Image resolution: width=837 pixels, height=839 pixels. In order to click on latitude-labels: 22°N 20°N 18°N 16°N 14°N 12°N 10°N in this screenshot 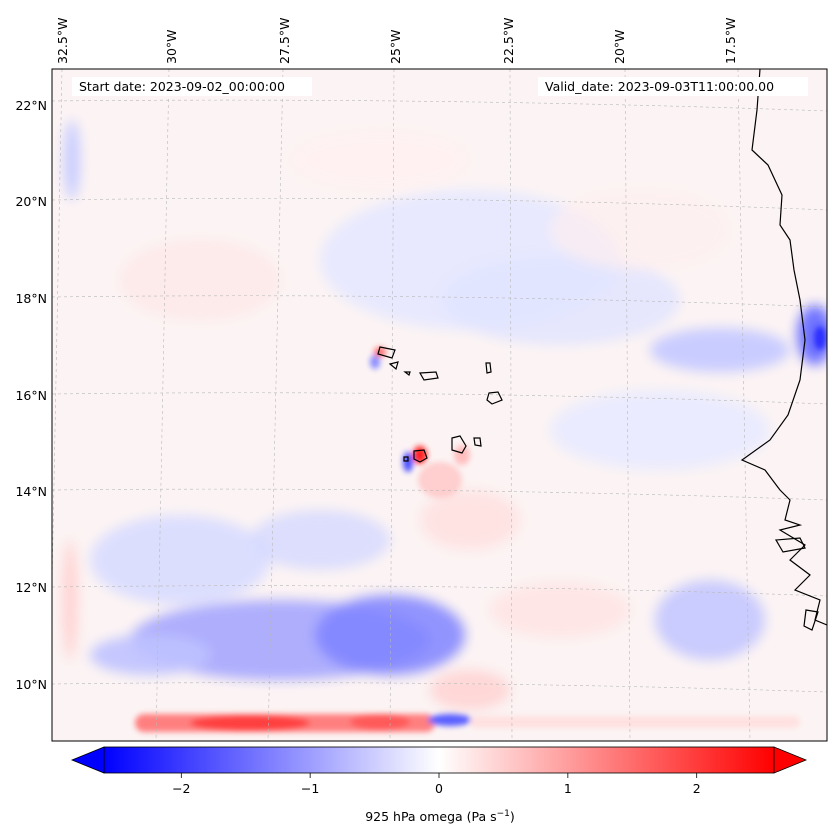, I will do `click(31, 395)`.